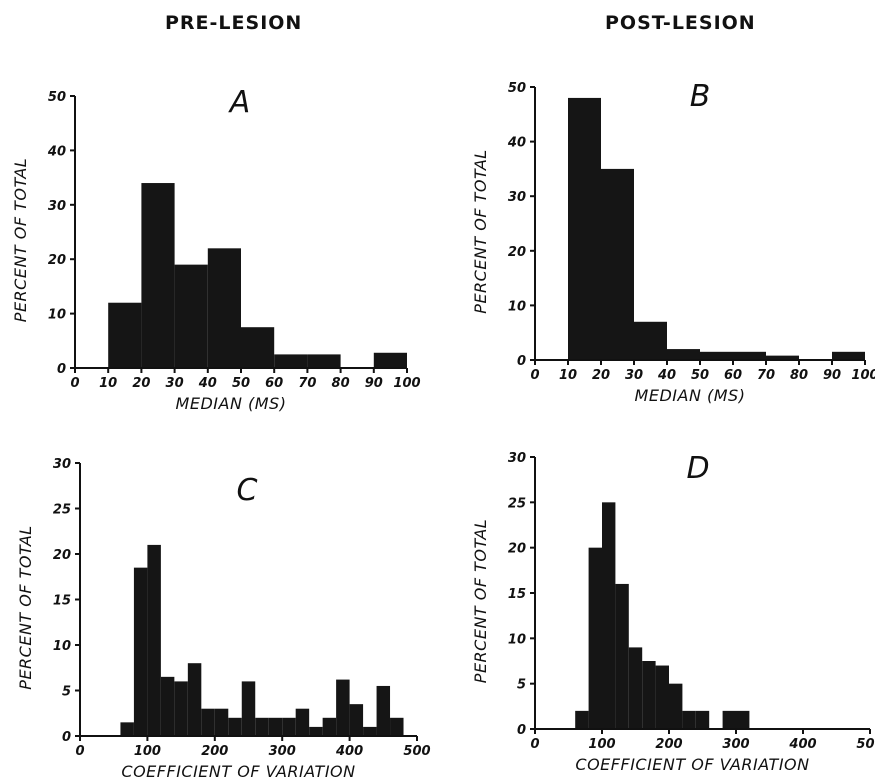 Image resolution: width=875 pixels, height=783 pixels. What do you see at coordinates (374, 383) in the screenshot?
I see `x-tick-label-a-90: 90` at bounding box center [374, 383].